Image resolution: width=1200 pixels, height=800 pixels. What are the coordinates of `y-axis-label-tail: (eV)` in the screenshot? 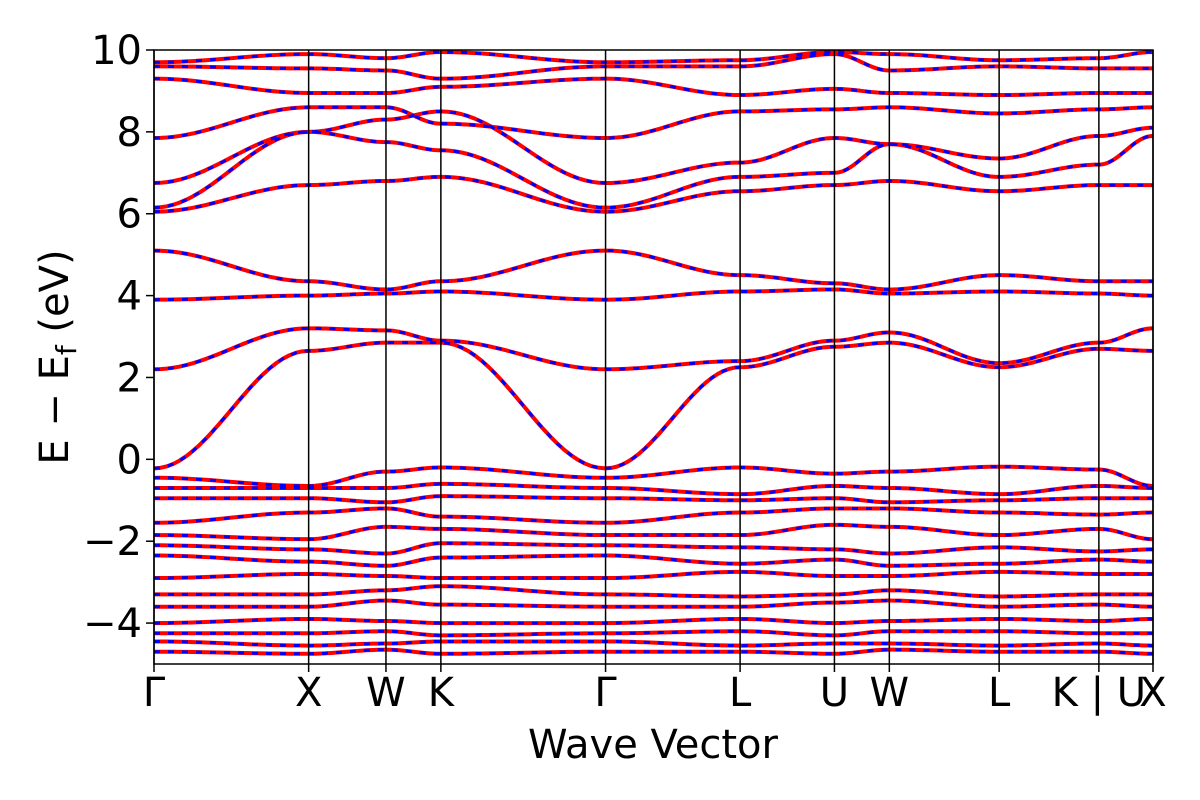 It's located at (55, 297).